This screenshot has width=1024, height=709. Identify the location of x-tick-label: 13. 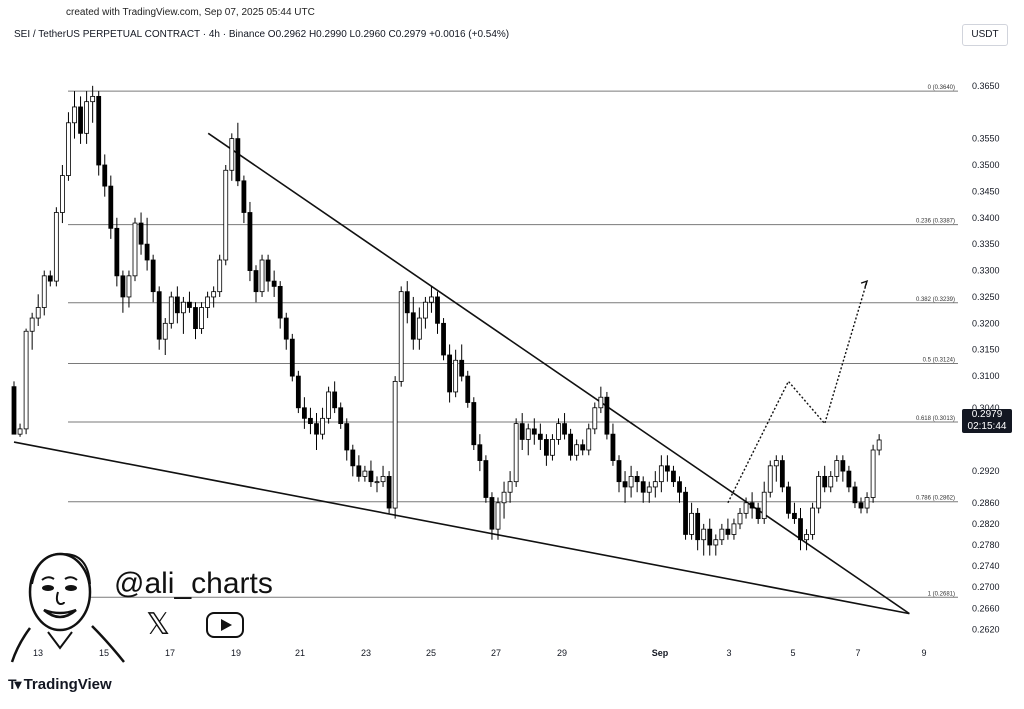
(38, 653).